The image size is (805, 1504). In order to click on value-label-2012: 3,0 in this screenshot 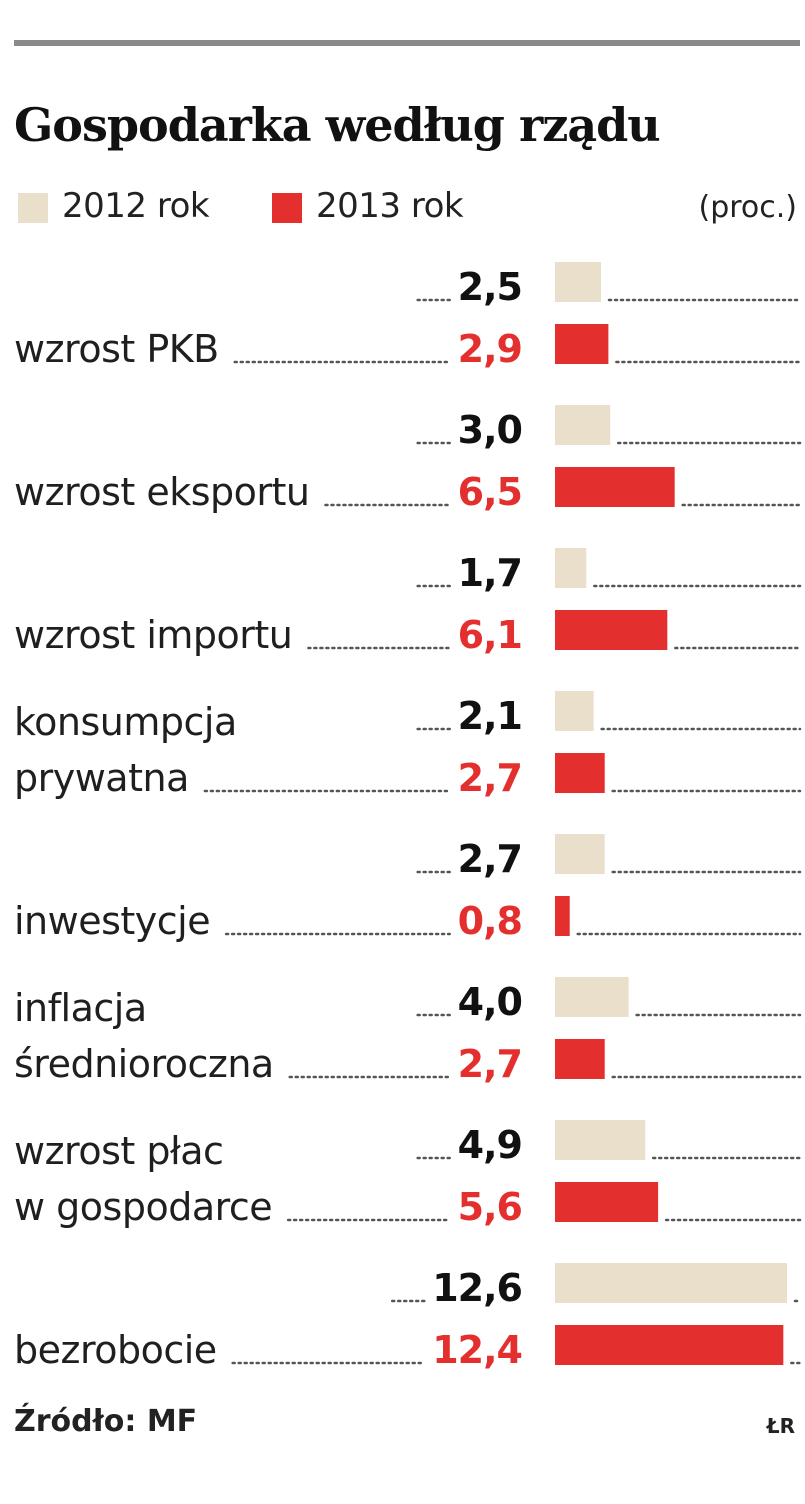, I will do `click(490, 430)`.